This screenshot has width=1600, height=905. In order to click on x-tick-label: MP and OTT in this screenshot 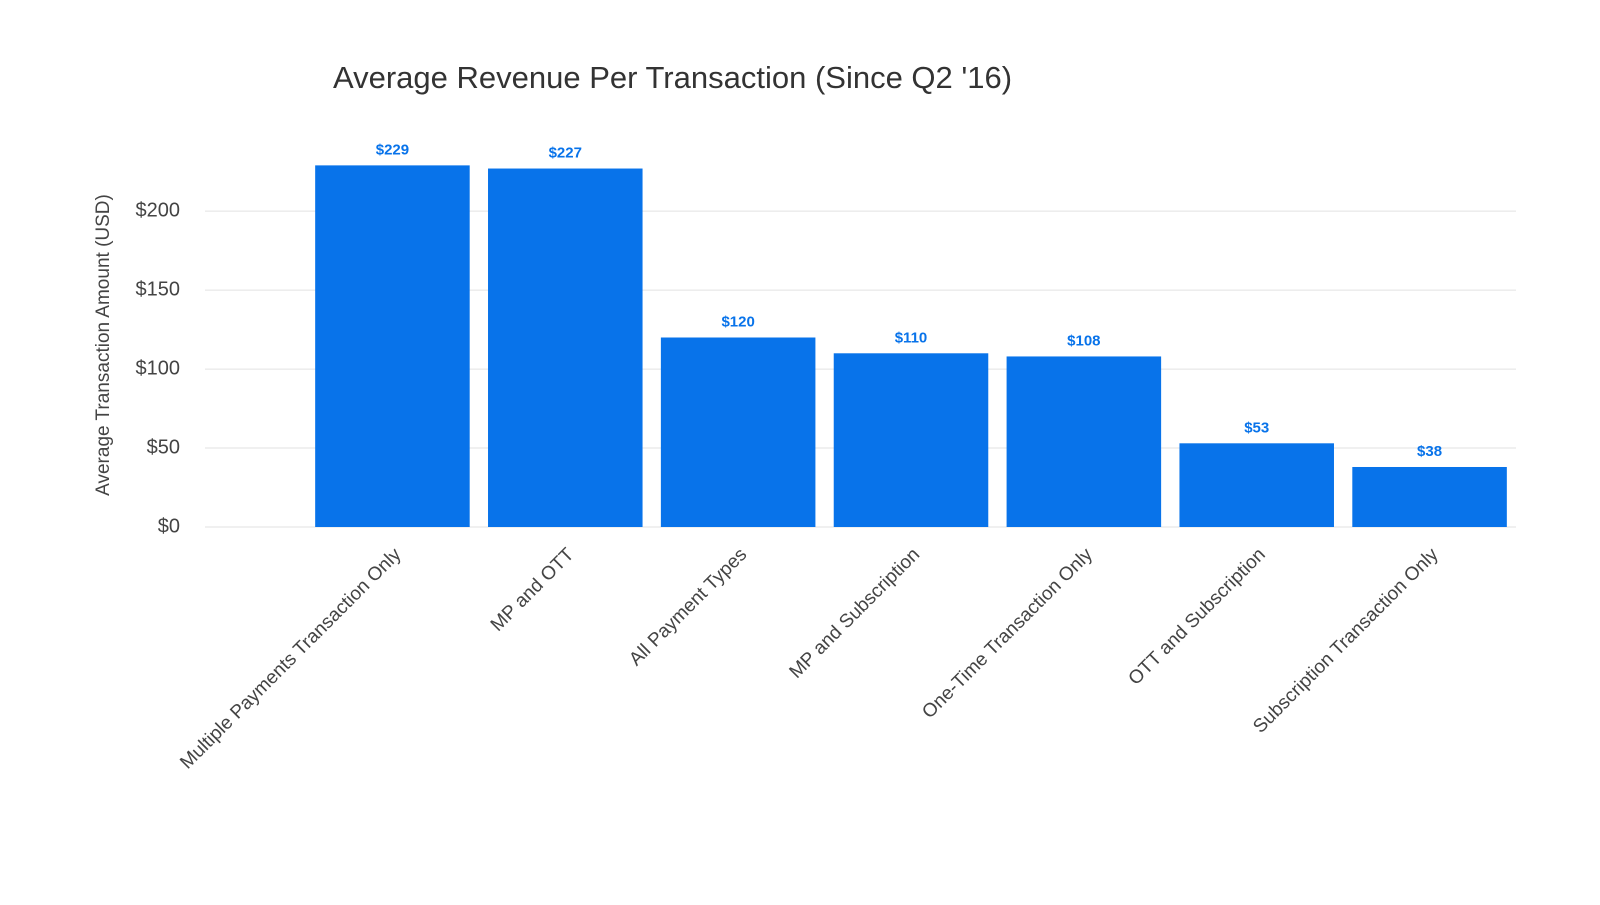, I will do `click(533, 590)`.